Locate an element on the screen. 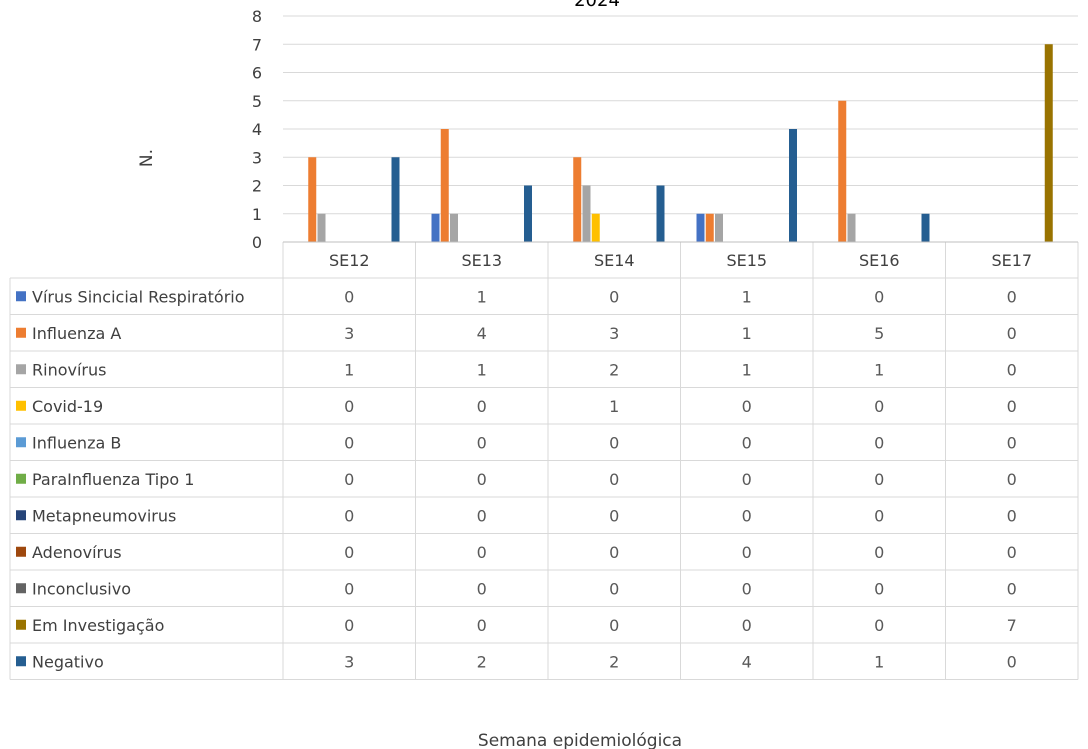  series-label: Inconclusivo is located at coordinates (81, 588).